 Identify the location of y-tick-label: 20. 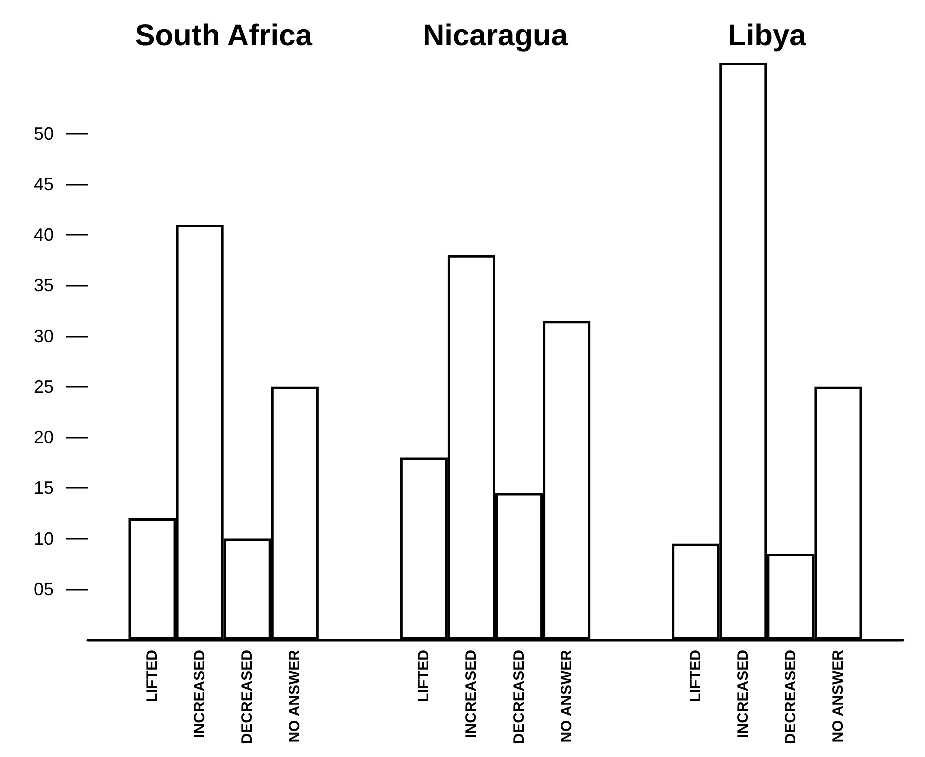
(44, 438).